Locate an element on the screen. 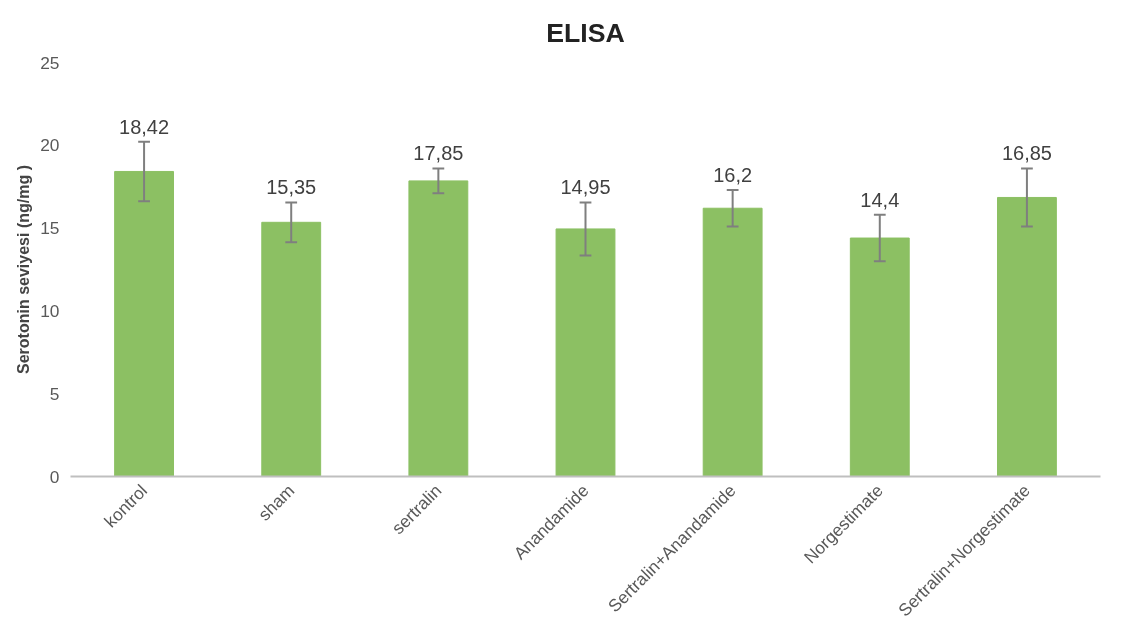  data-label: 17,85 is located at coordinates (438, 153).